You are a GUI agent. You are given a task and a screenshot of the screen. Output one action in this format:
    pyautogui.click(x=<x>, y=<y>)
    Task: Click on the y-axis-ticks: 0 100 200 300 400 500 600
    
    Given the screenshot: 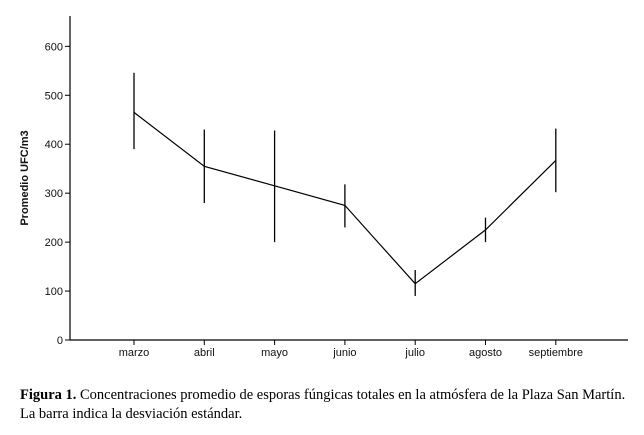 What is the action you would take?
    pyautogui.click(x=57, y=194)
    